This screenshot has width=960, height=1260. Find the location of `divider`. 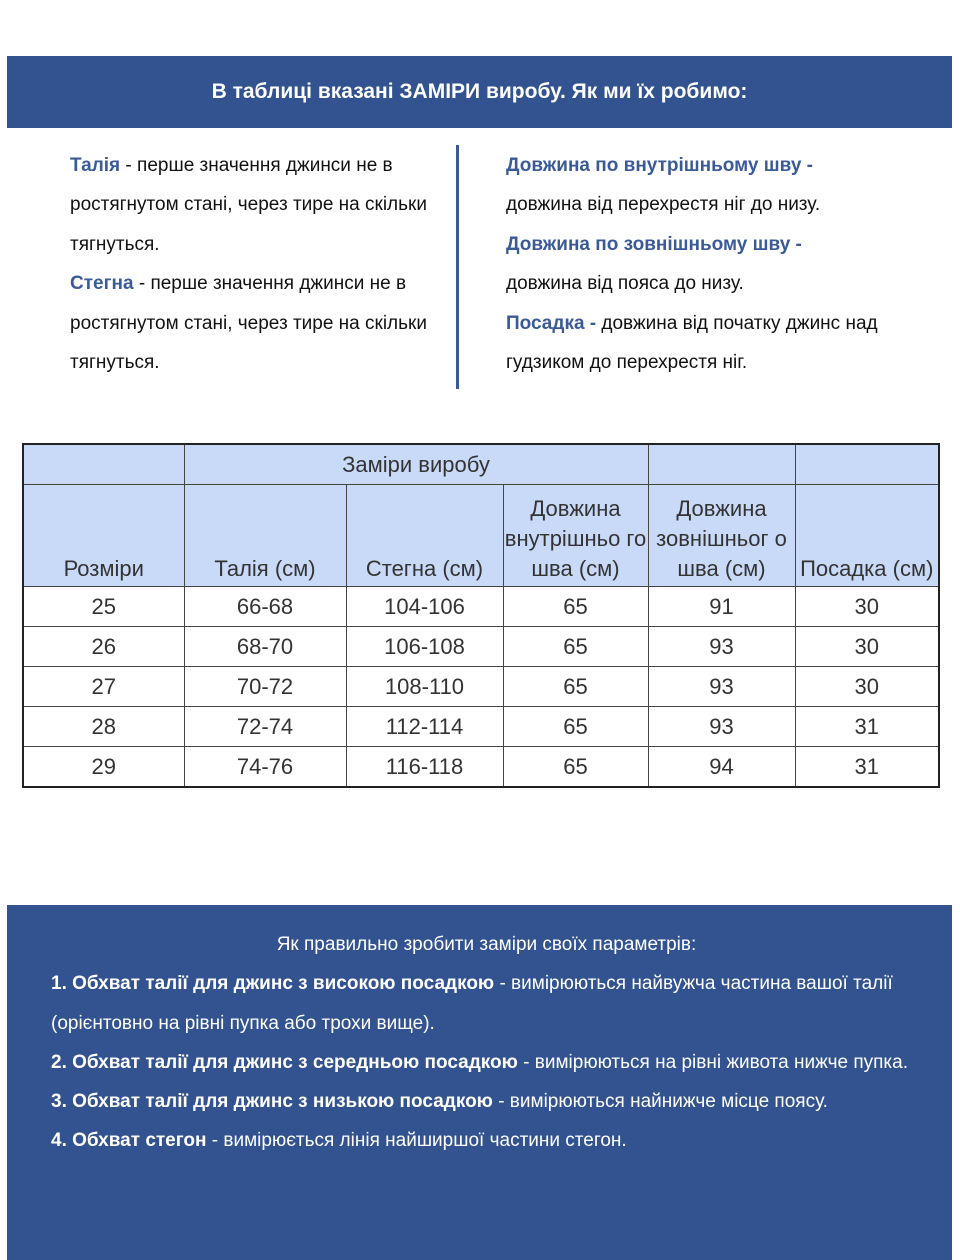

divider is located at coordinates (457, 267).